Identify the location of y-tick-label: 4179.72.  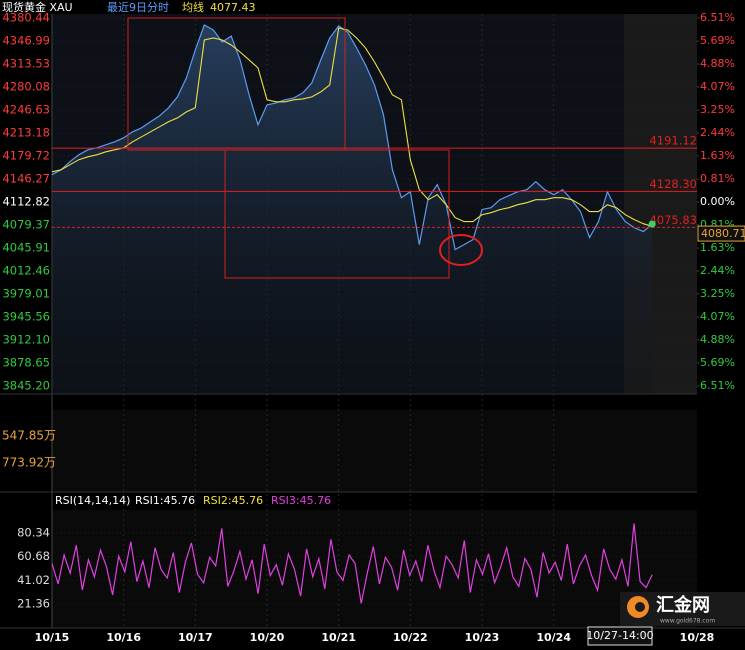
(26, 156).